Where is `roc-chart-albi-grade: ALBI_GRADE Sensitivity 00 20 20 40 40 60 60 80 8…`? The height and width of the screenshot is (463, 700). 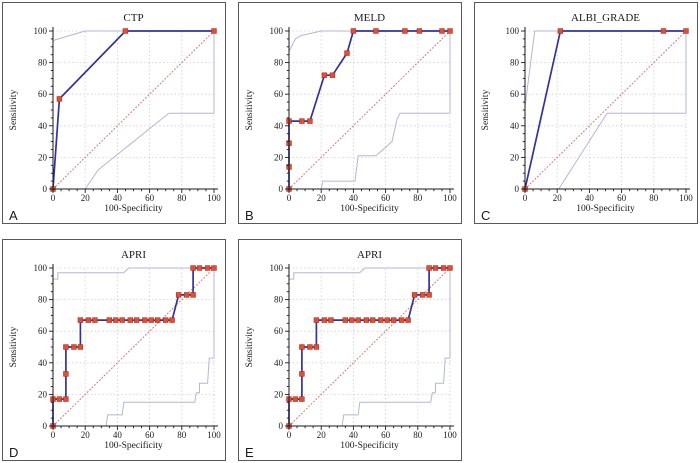
roc-chart-albi-grade: ALBI_GRADE Sensitivity 00 20 20 40 40 60 60 80 8… is located at coordinates (587, 117).